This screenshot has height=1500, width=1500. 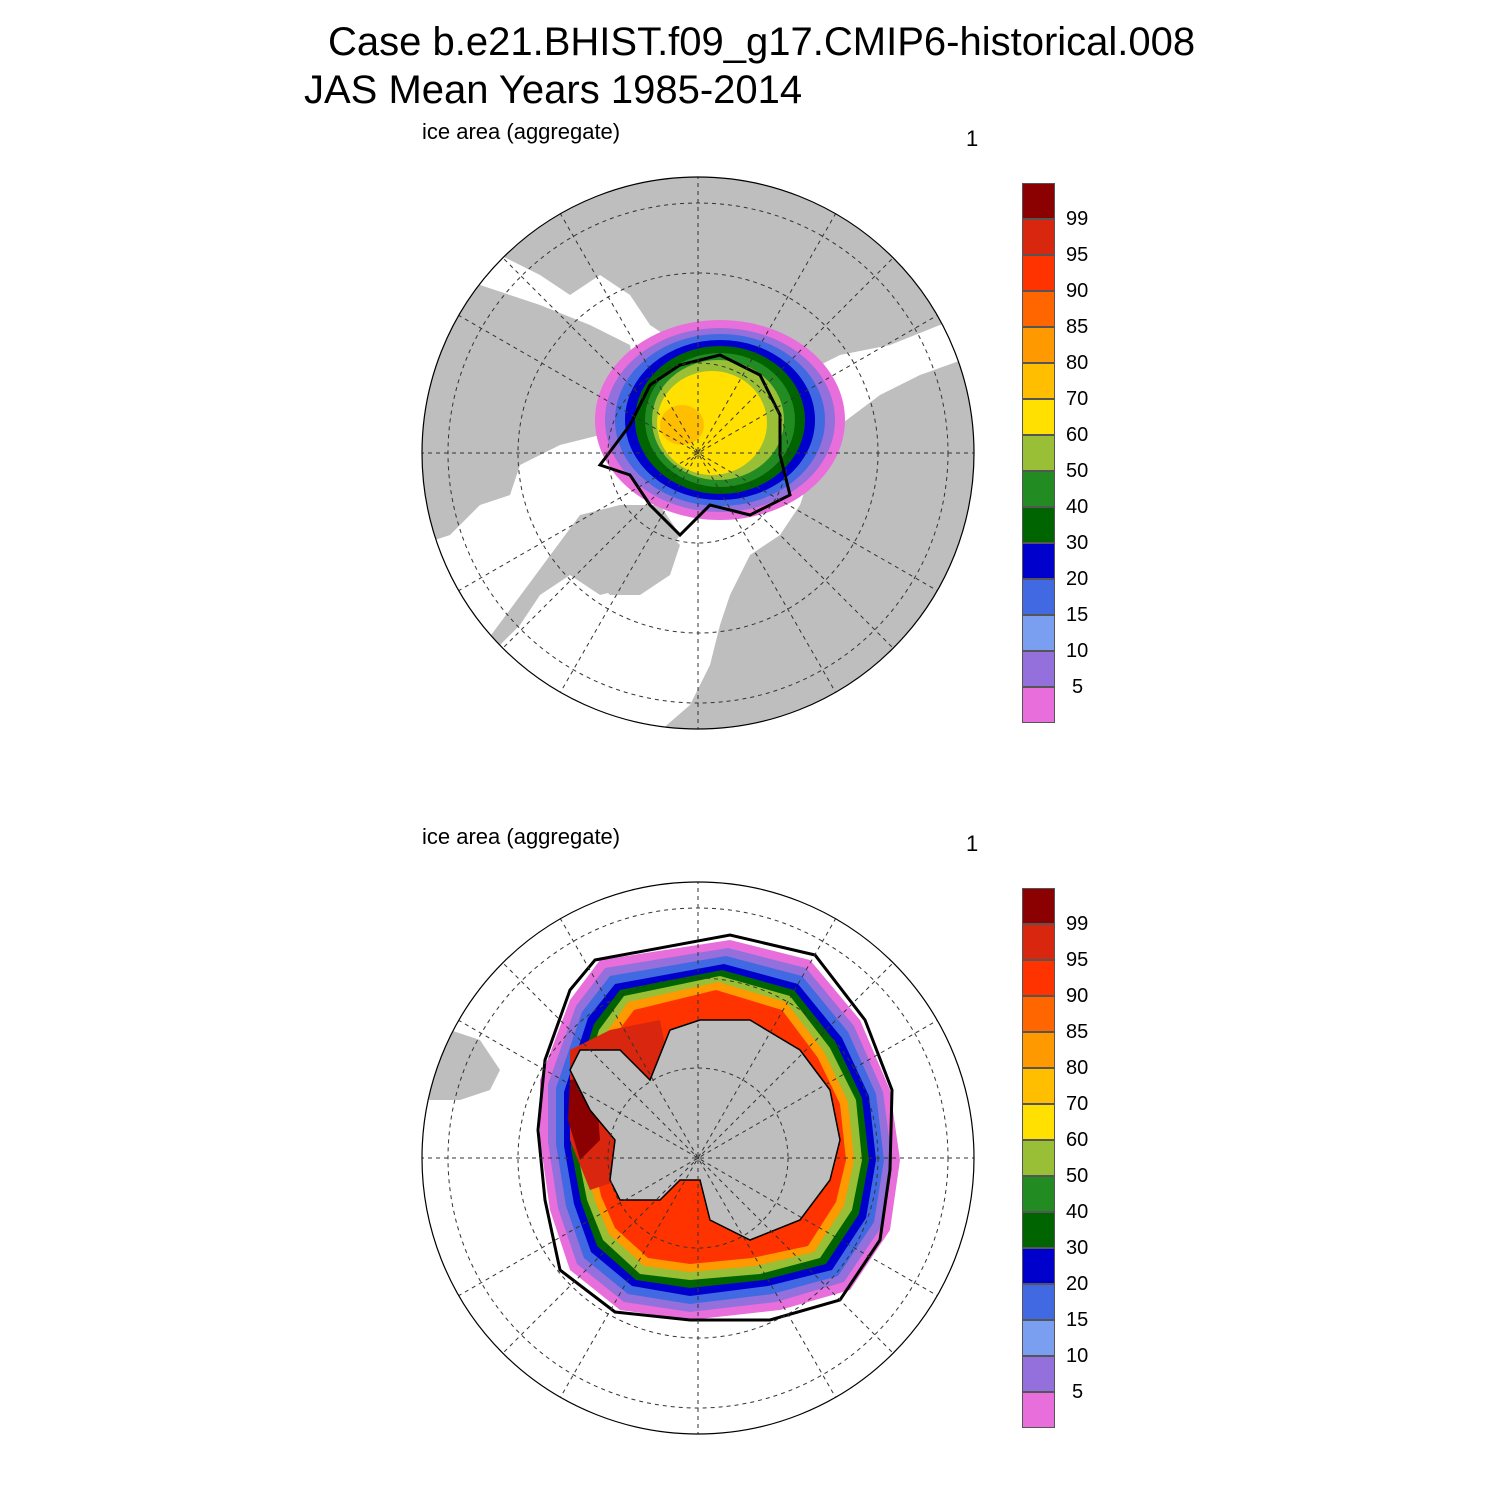 What do you see at coordinates (705, 1130) in the screenshot?
I see `land-antarctica` at bounding box center [705, 1130].